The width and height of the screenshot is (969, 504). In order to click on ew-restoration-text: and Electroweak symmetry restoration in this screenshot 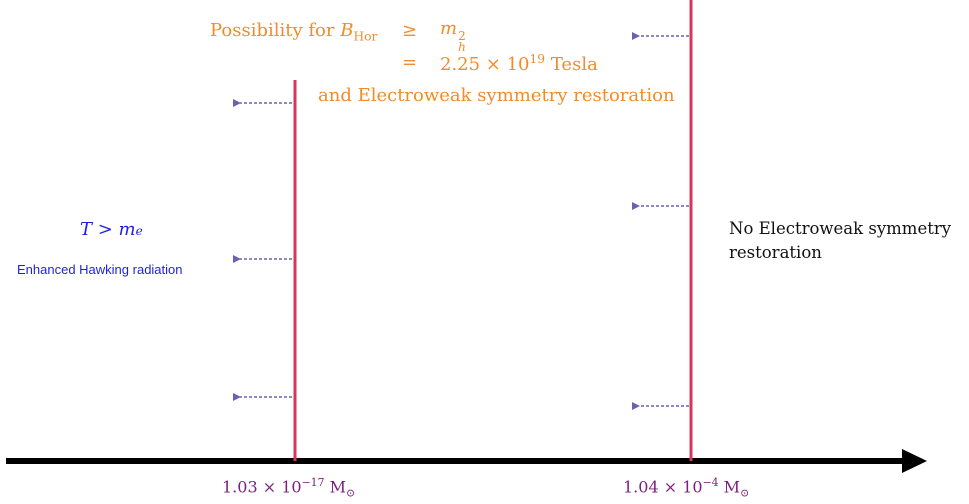, I will do `click(496, 95)`.